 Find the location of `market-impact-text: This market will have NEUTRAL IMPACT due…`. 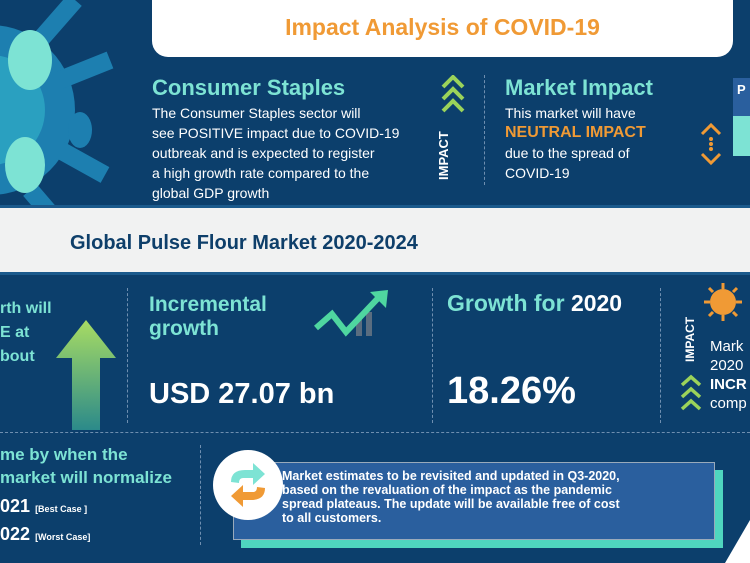

market-impact-text: This market will have NEUTRAL IMPACT due… is located at coordinates (575, 143).